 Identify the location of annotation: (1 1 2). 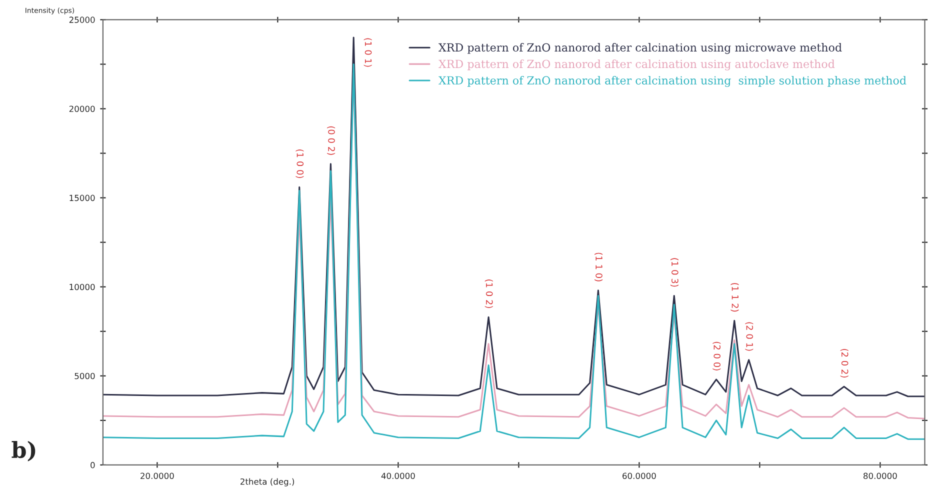
(734, 297).